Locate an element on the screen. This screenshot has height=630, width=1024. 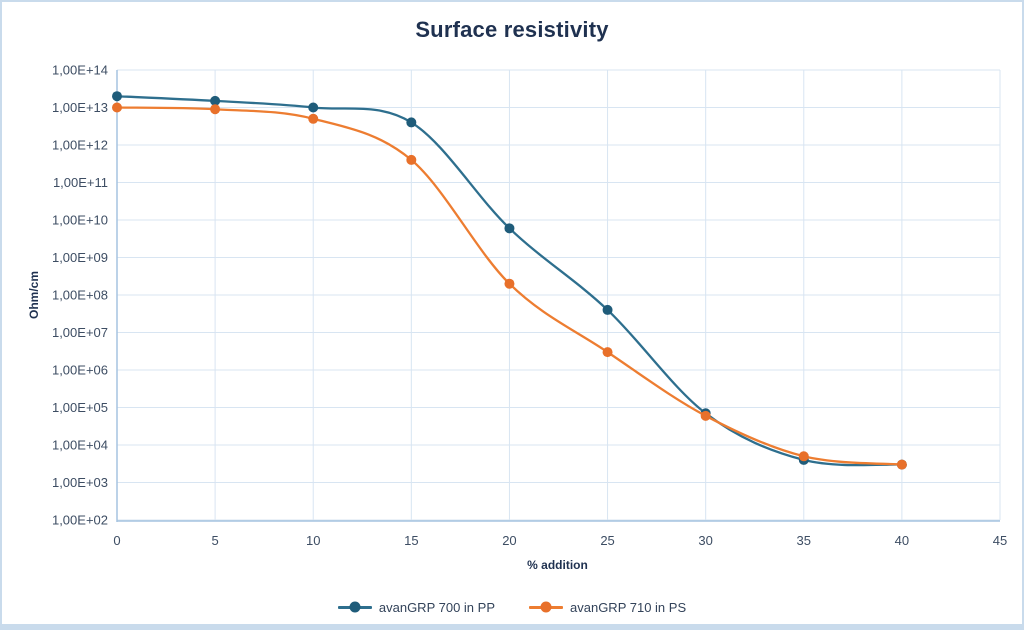
x-tick-label: 45 is located at coordinates (1000, 540).